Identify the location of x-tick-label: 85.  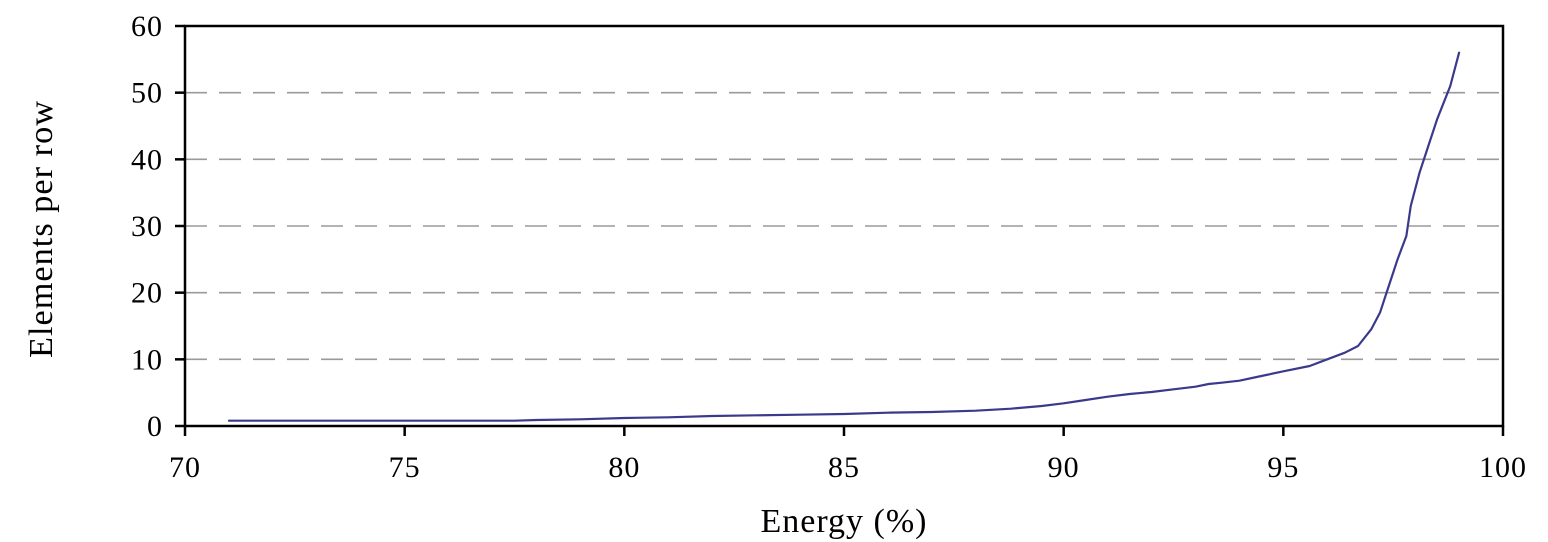
(844, 467).